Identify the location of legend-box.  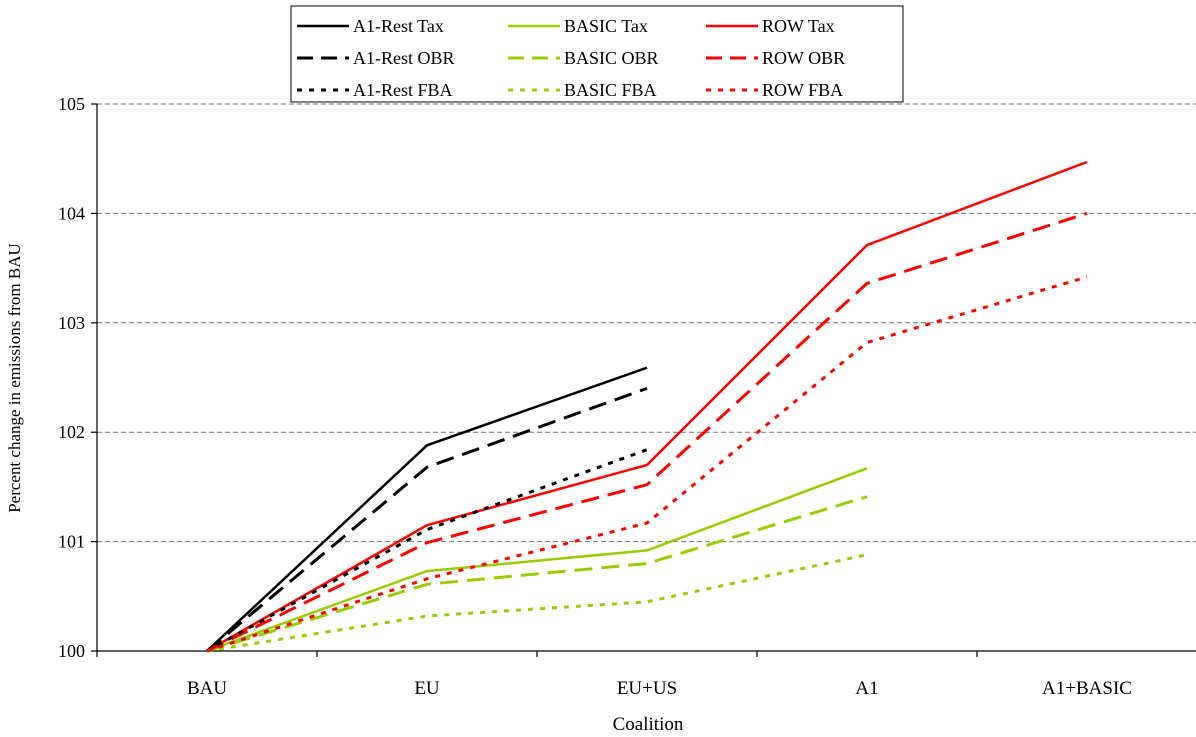
(597, 54).